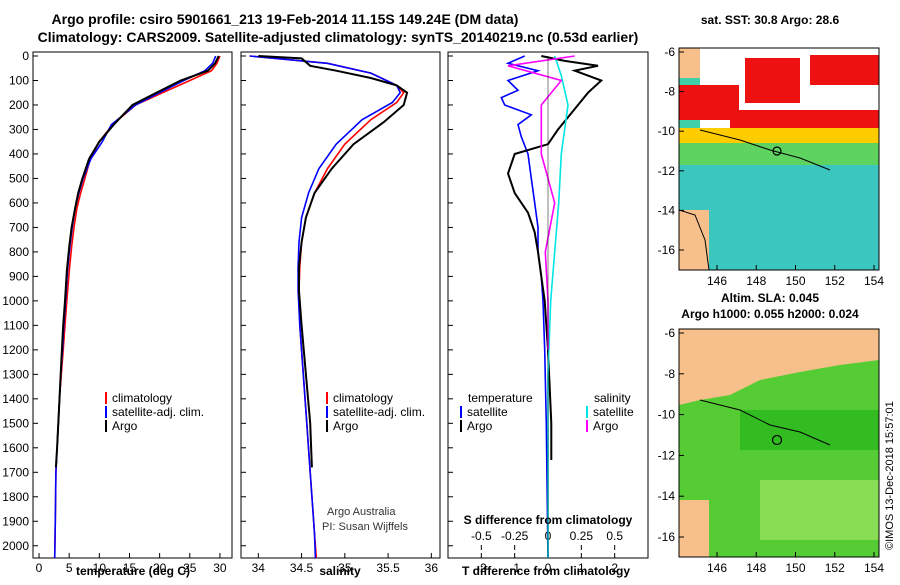  I want to click on sst-lon-ticks: 146 148 150 152 154, so click(795, 276).